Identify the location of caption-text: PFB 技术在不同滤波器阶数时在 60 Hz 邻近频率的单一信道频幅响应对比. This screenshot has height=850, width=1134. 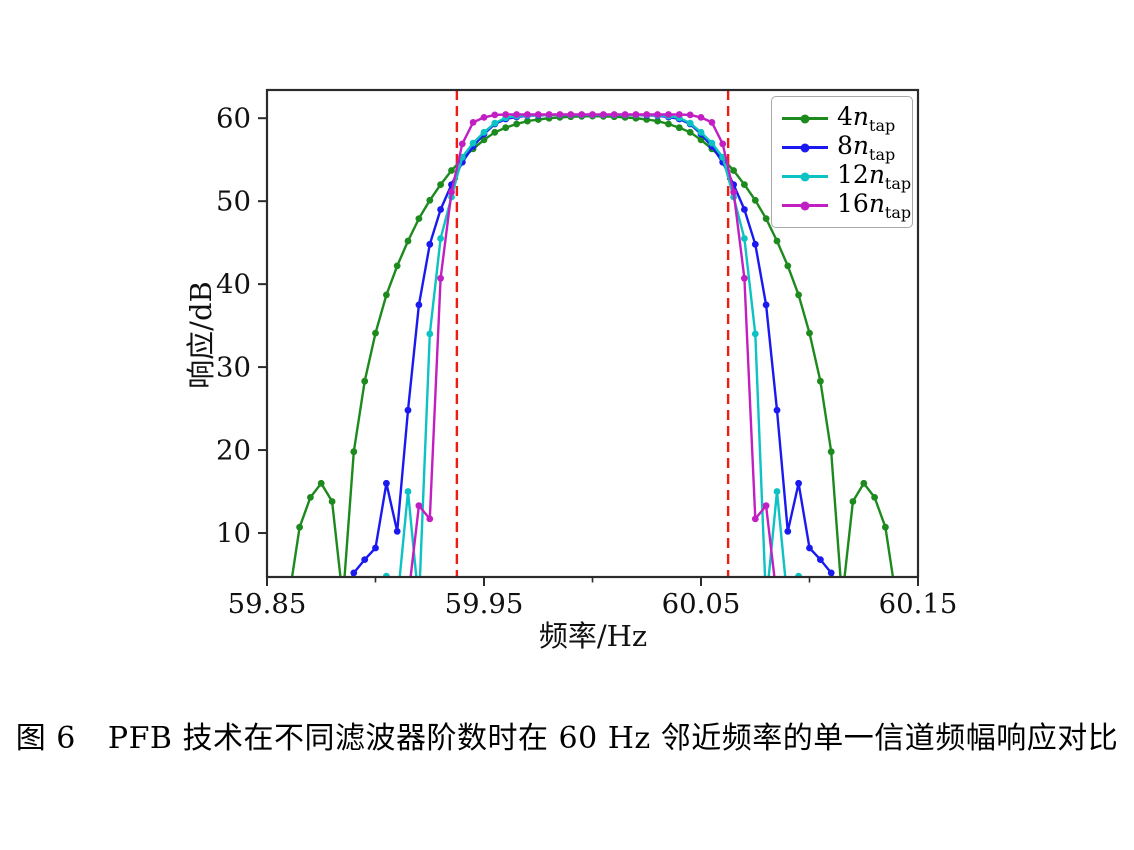
(613, 738).